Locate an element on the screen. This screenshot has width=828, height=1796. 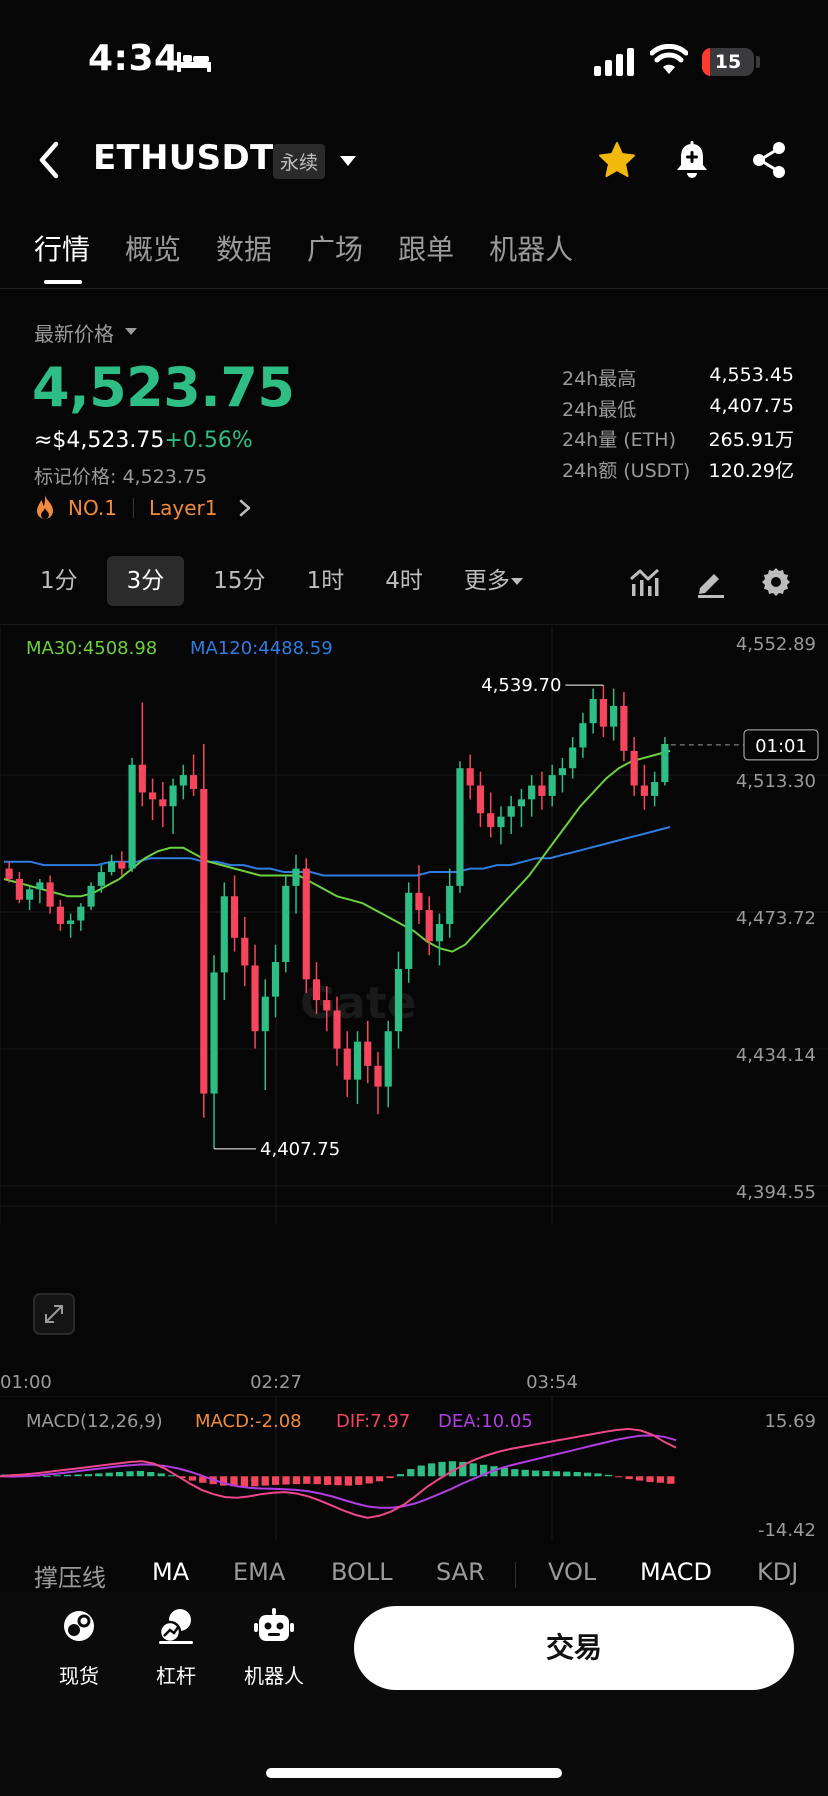
timeframe-bar: 1分 3分 15分 1时 4时 更多 is located at coordinates (283, 581).